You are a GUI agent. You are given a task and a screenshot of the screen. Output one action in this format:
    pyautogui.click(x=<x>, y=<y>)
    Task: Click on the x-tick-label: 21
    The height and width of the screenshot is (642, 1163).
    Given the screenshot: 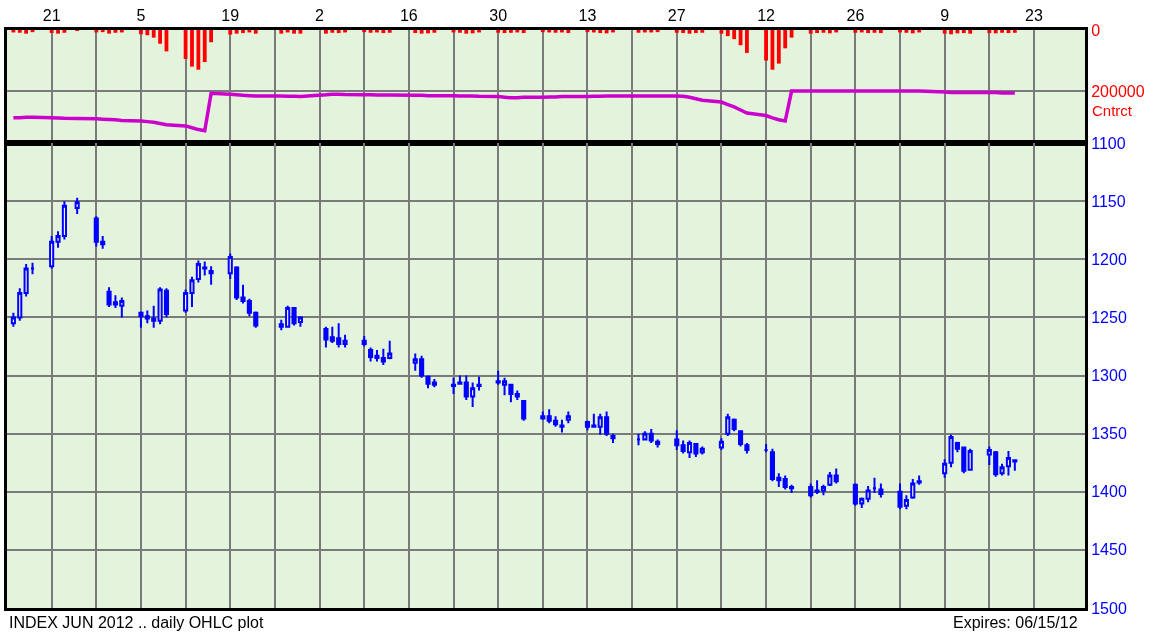 What is the action you would take?
    pyautogui.click(x=51, y=15)
    